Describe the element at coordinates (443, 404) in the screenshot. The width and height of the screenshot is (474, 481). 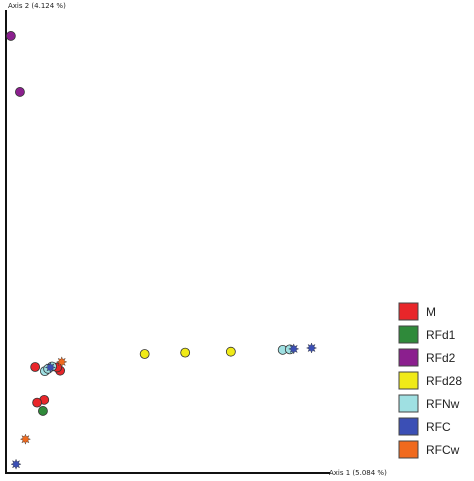
I see `legend-label-rfnw: RFNw` at that location.